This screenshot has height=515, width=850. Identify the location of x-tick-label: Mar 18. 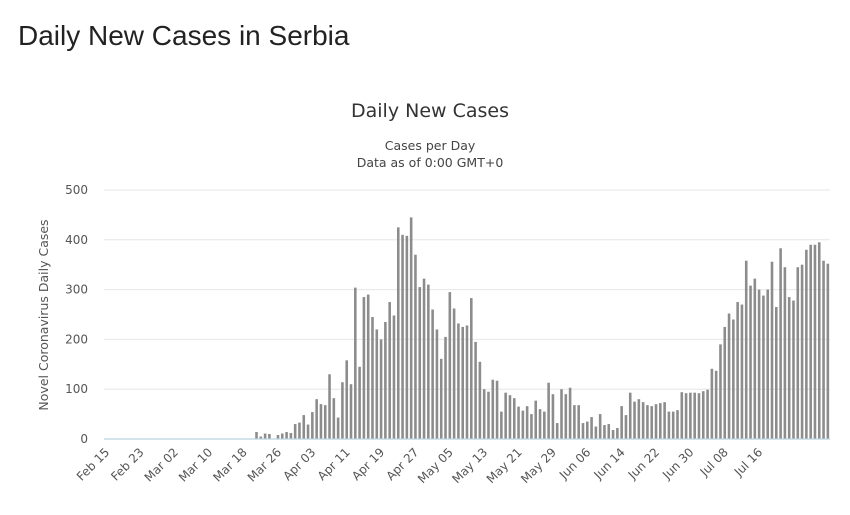
(229, 464).